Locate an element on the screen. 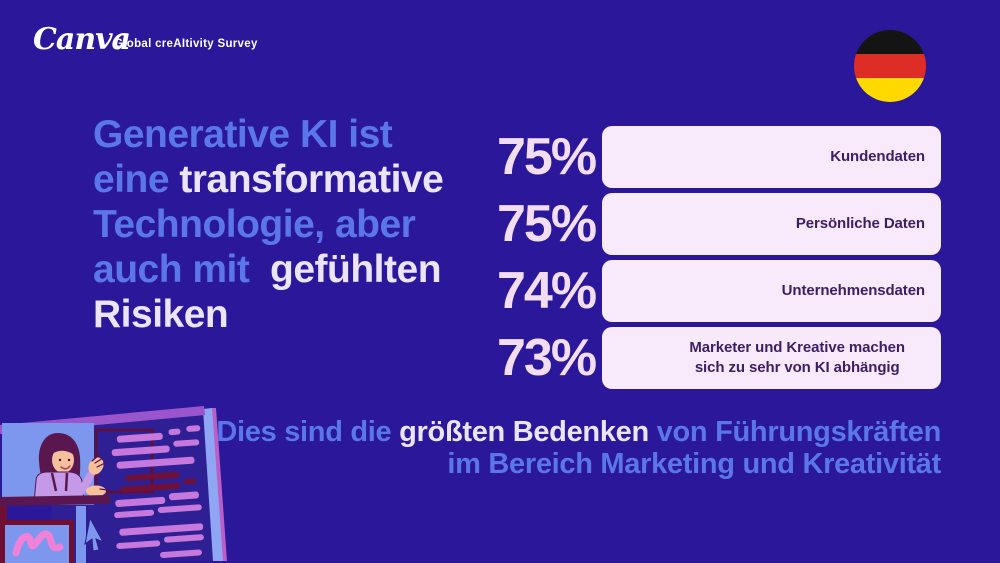 The width and height of the screenshot is (1000, 563). survey-tagline: Global creAItivity Survey is located at coordinates (186, 44).